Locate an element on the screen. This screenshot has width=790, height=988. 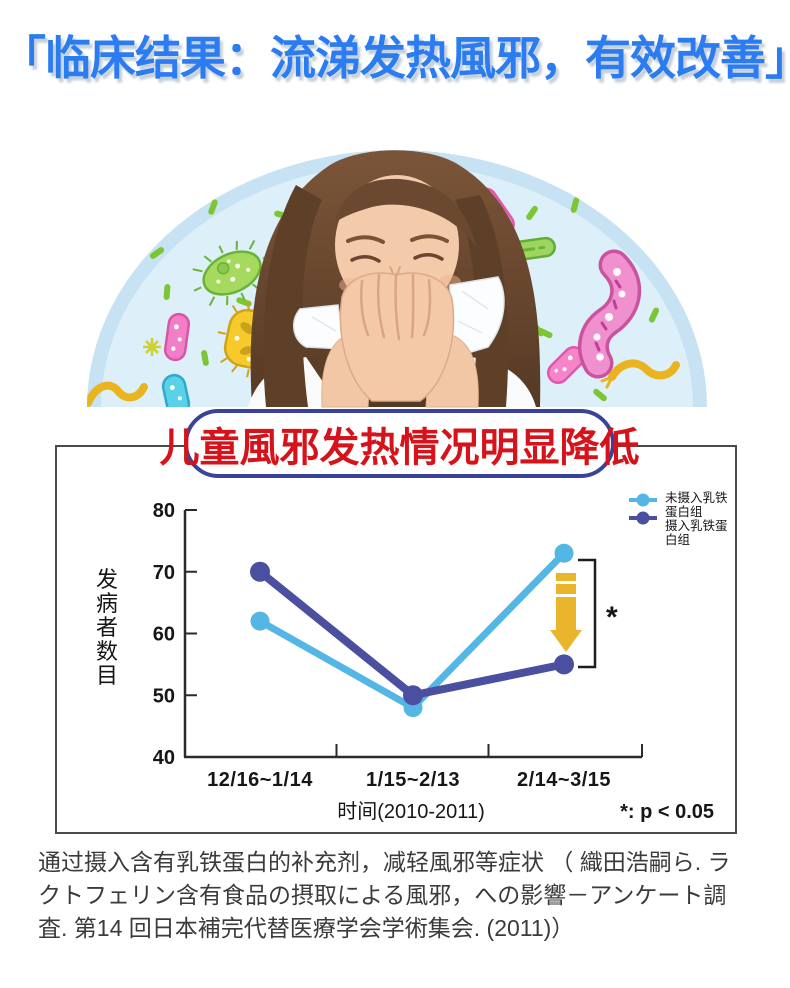
girl-finger-lines is located at coordinates (396, 306).